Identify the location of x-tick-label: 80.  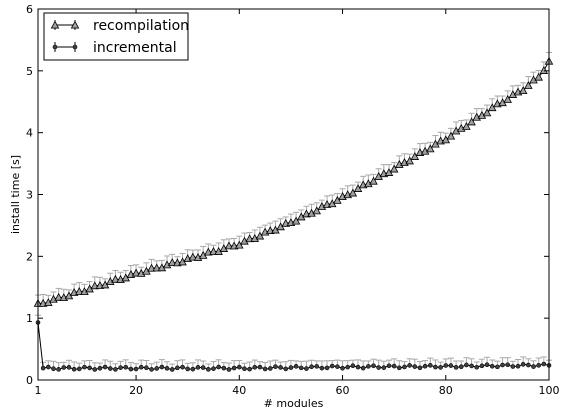
(446, 390).